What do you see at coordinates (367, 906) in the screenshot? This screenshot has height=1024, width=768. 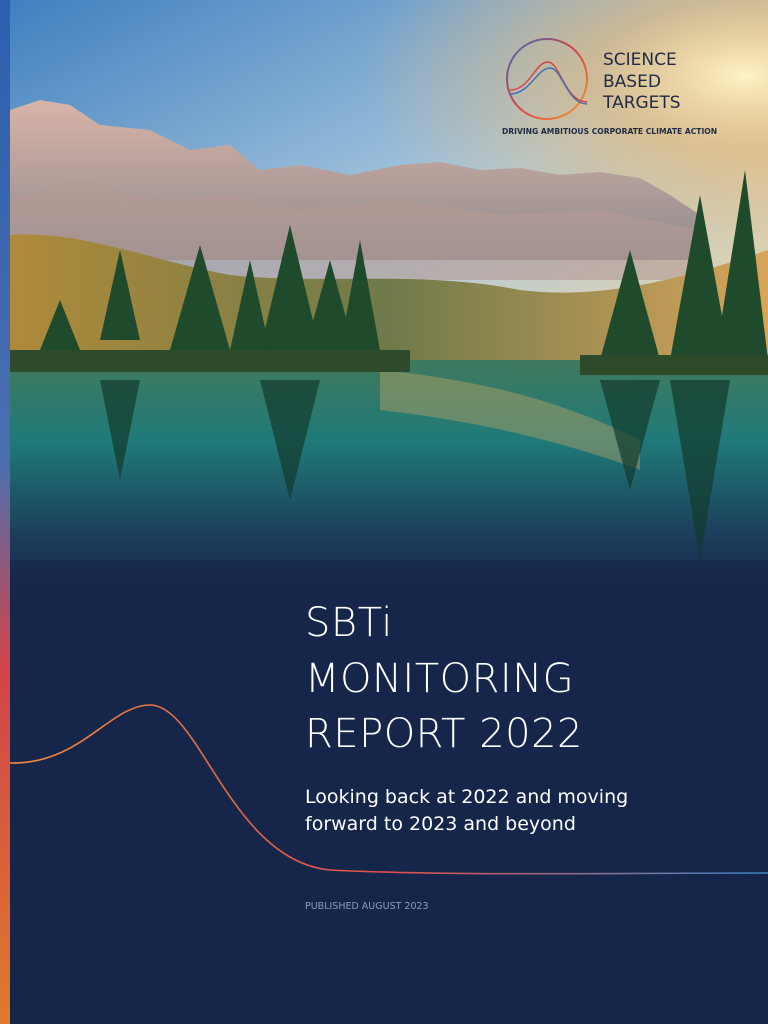 I see `published-date: PUBLISHED AUGUST 2023` at bounding box center [367, 906].